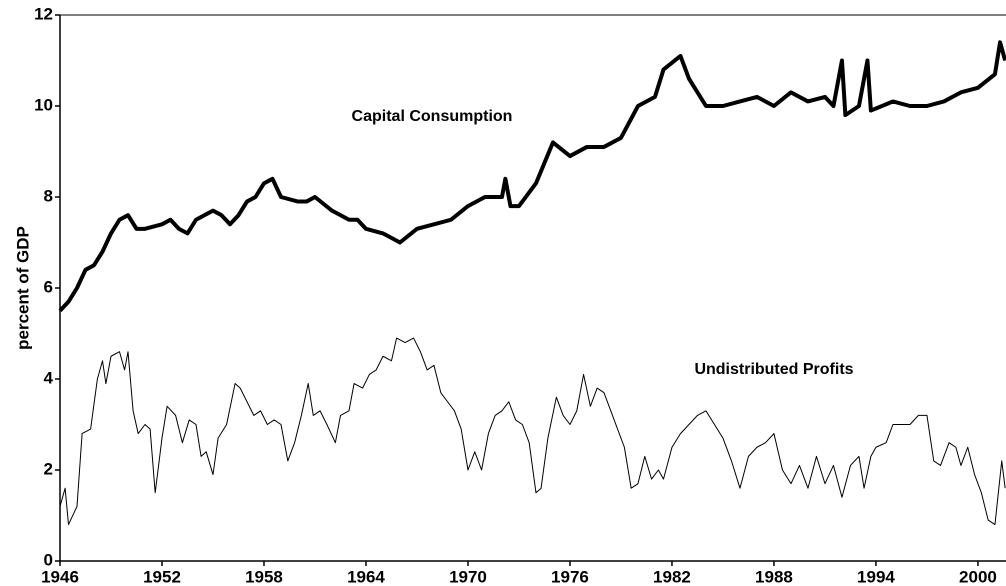 Image resolution: width=1006 pixels, height=586 pixels. What do you see at coordinates (43, 13) in the screenshot?
I see `y-tick-label: 12` at bounding box center [43, 13].